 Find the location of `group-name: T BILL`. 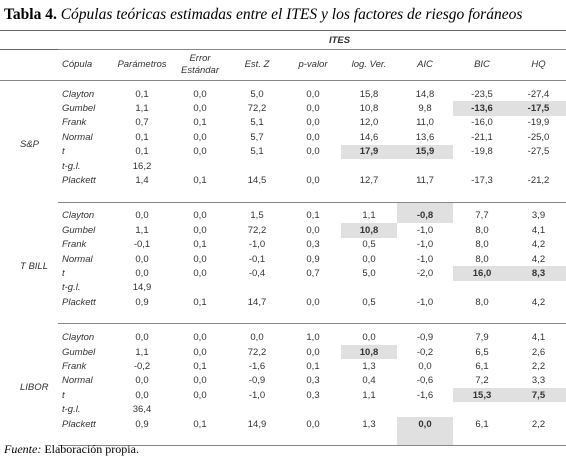

group-name: T BILL is located at coordinates (34, 266).